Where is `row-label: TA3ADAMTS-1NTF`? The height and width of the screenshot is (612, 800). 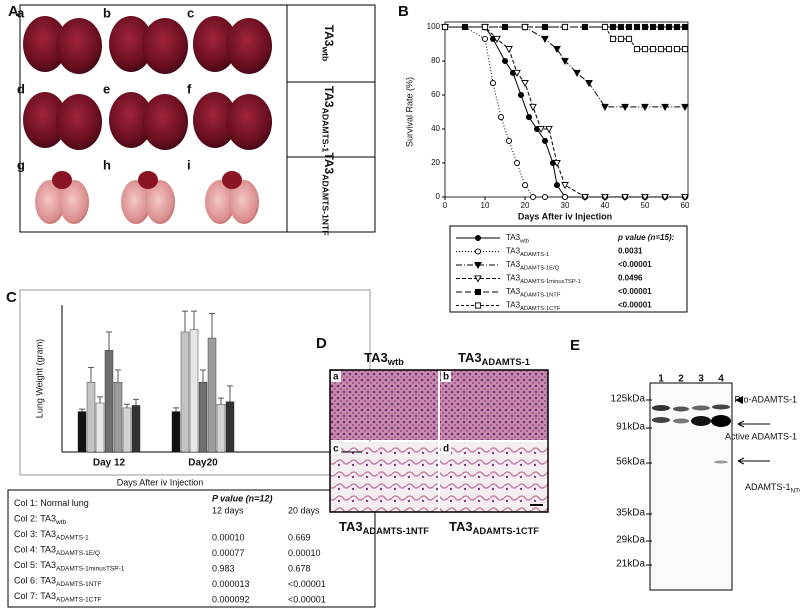 row-label: TA3ADAMTS-1NTF is located at coordinates (328, 193).